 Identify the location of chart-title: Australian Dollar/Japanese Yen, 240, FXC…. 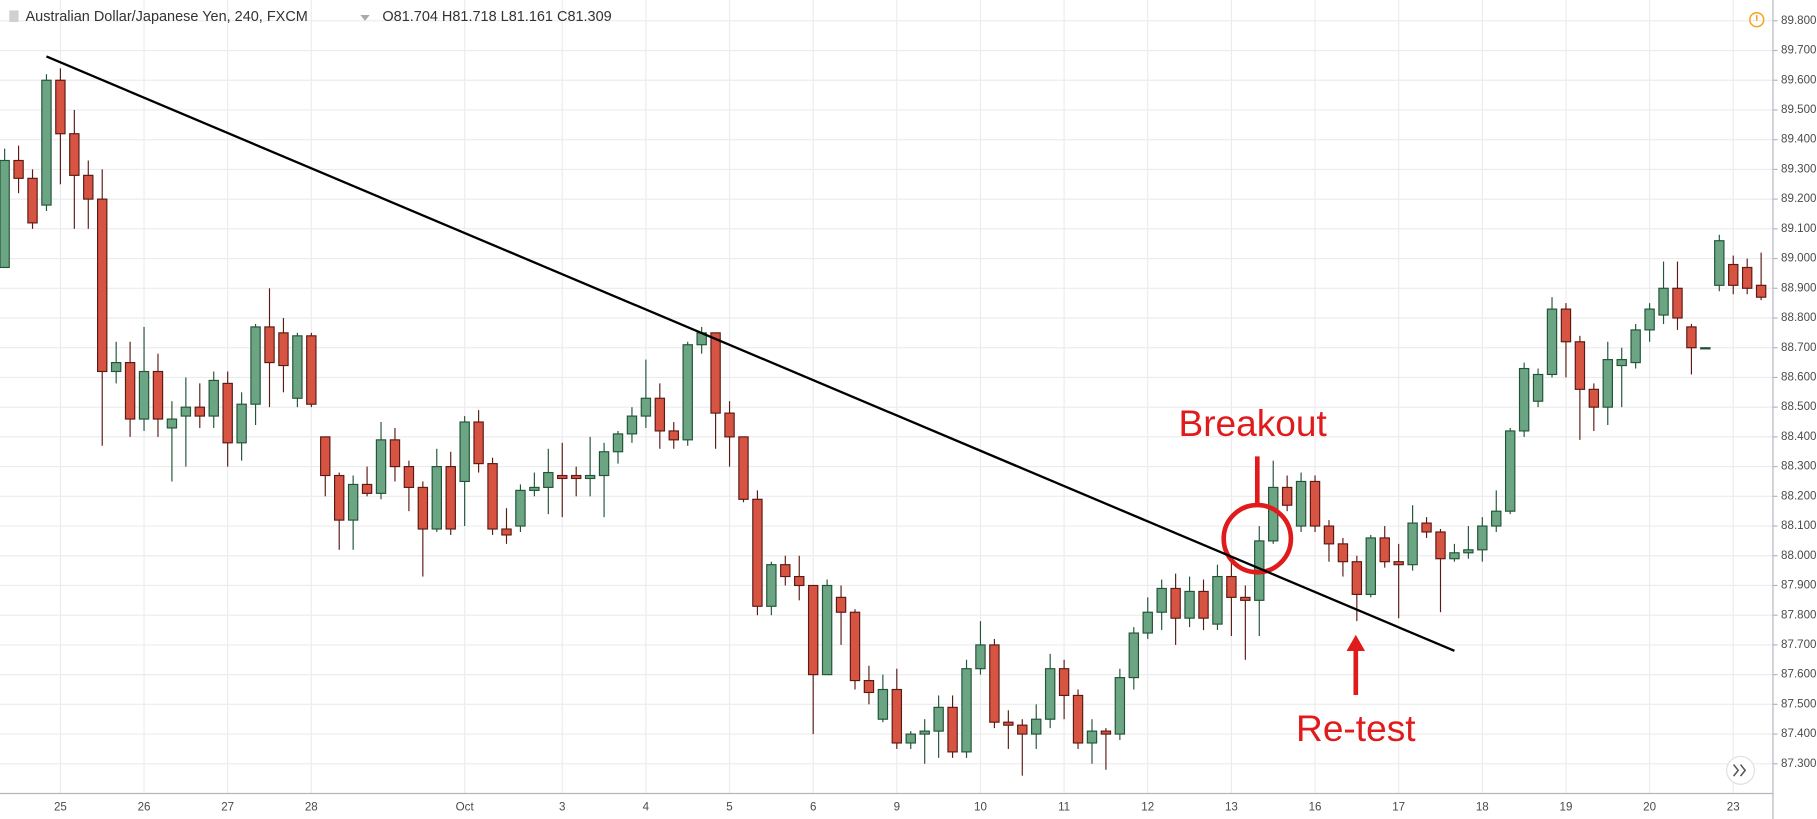
(166, 17).